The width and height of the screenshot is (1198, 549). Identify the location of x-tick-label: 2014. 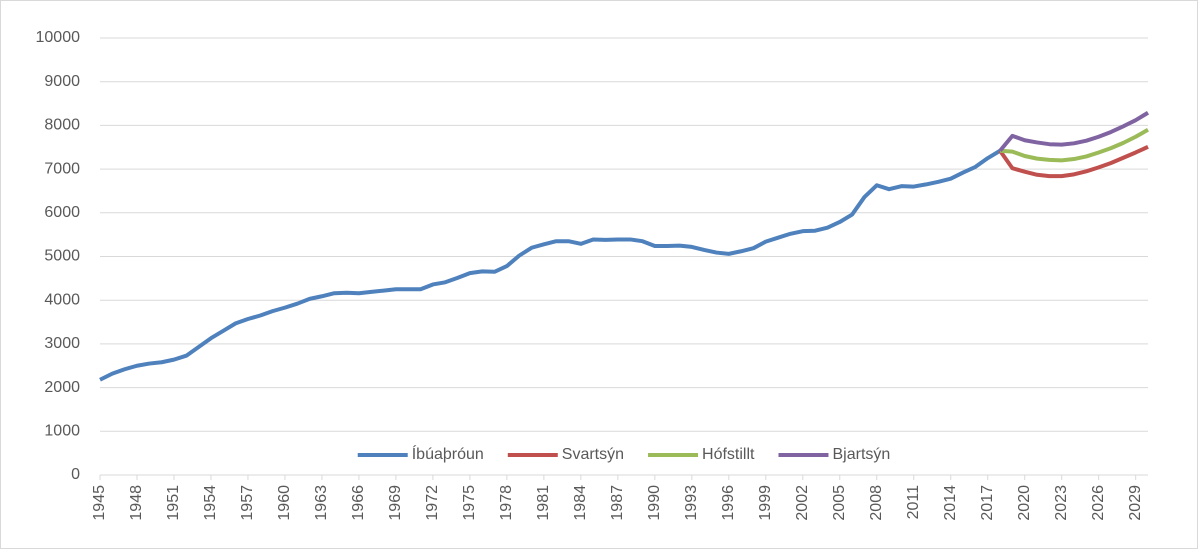
(950, 503).